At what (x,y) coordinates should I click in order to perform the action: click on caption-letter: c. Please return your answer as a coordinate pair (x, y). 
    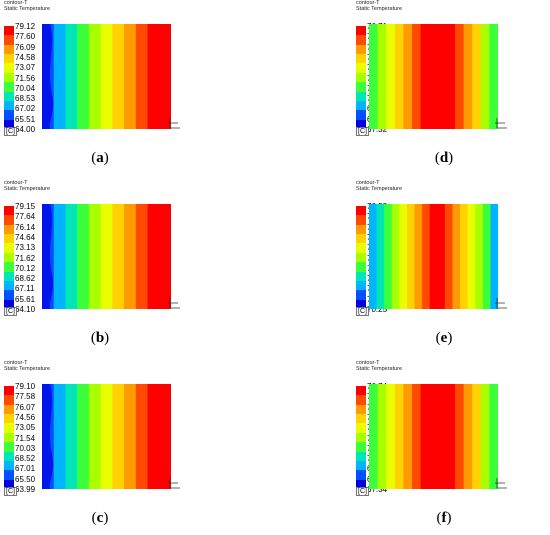
    Looking at the image, I should click on (100, 518).